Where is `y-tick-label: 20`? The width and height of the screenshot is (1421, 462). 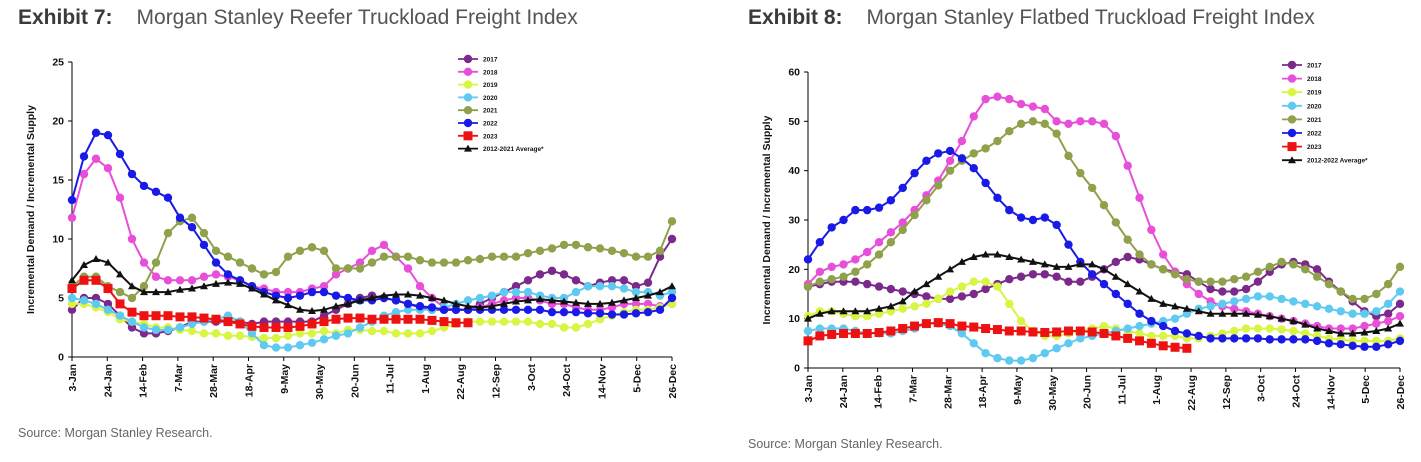 y-tick-label: 20 is located at coordinates (794, 270).